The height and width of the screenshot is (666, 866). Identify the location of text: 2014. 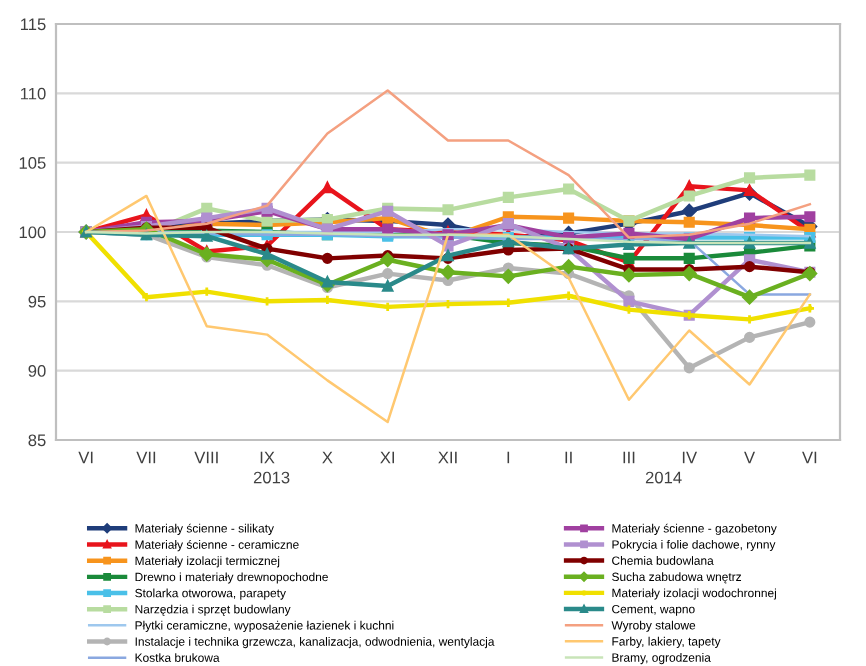
(663, 477).